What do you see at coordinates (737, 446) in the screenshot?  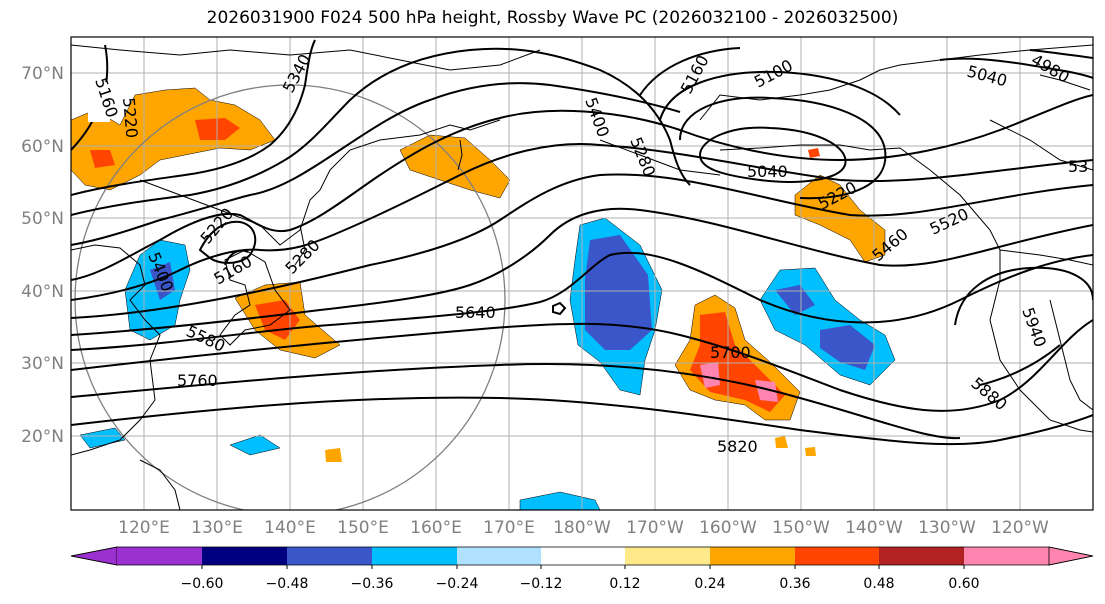 I see `contour-label: 5820` at bounding box center [737, 446].